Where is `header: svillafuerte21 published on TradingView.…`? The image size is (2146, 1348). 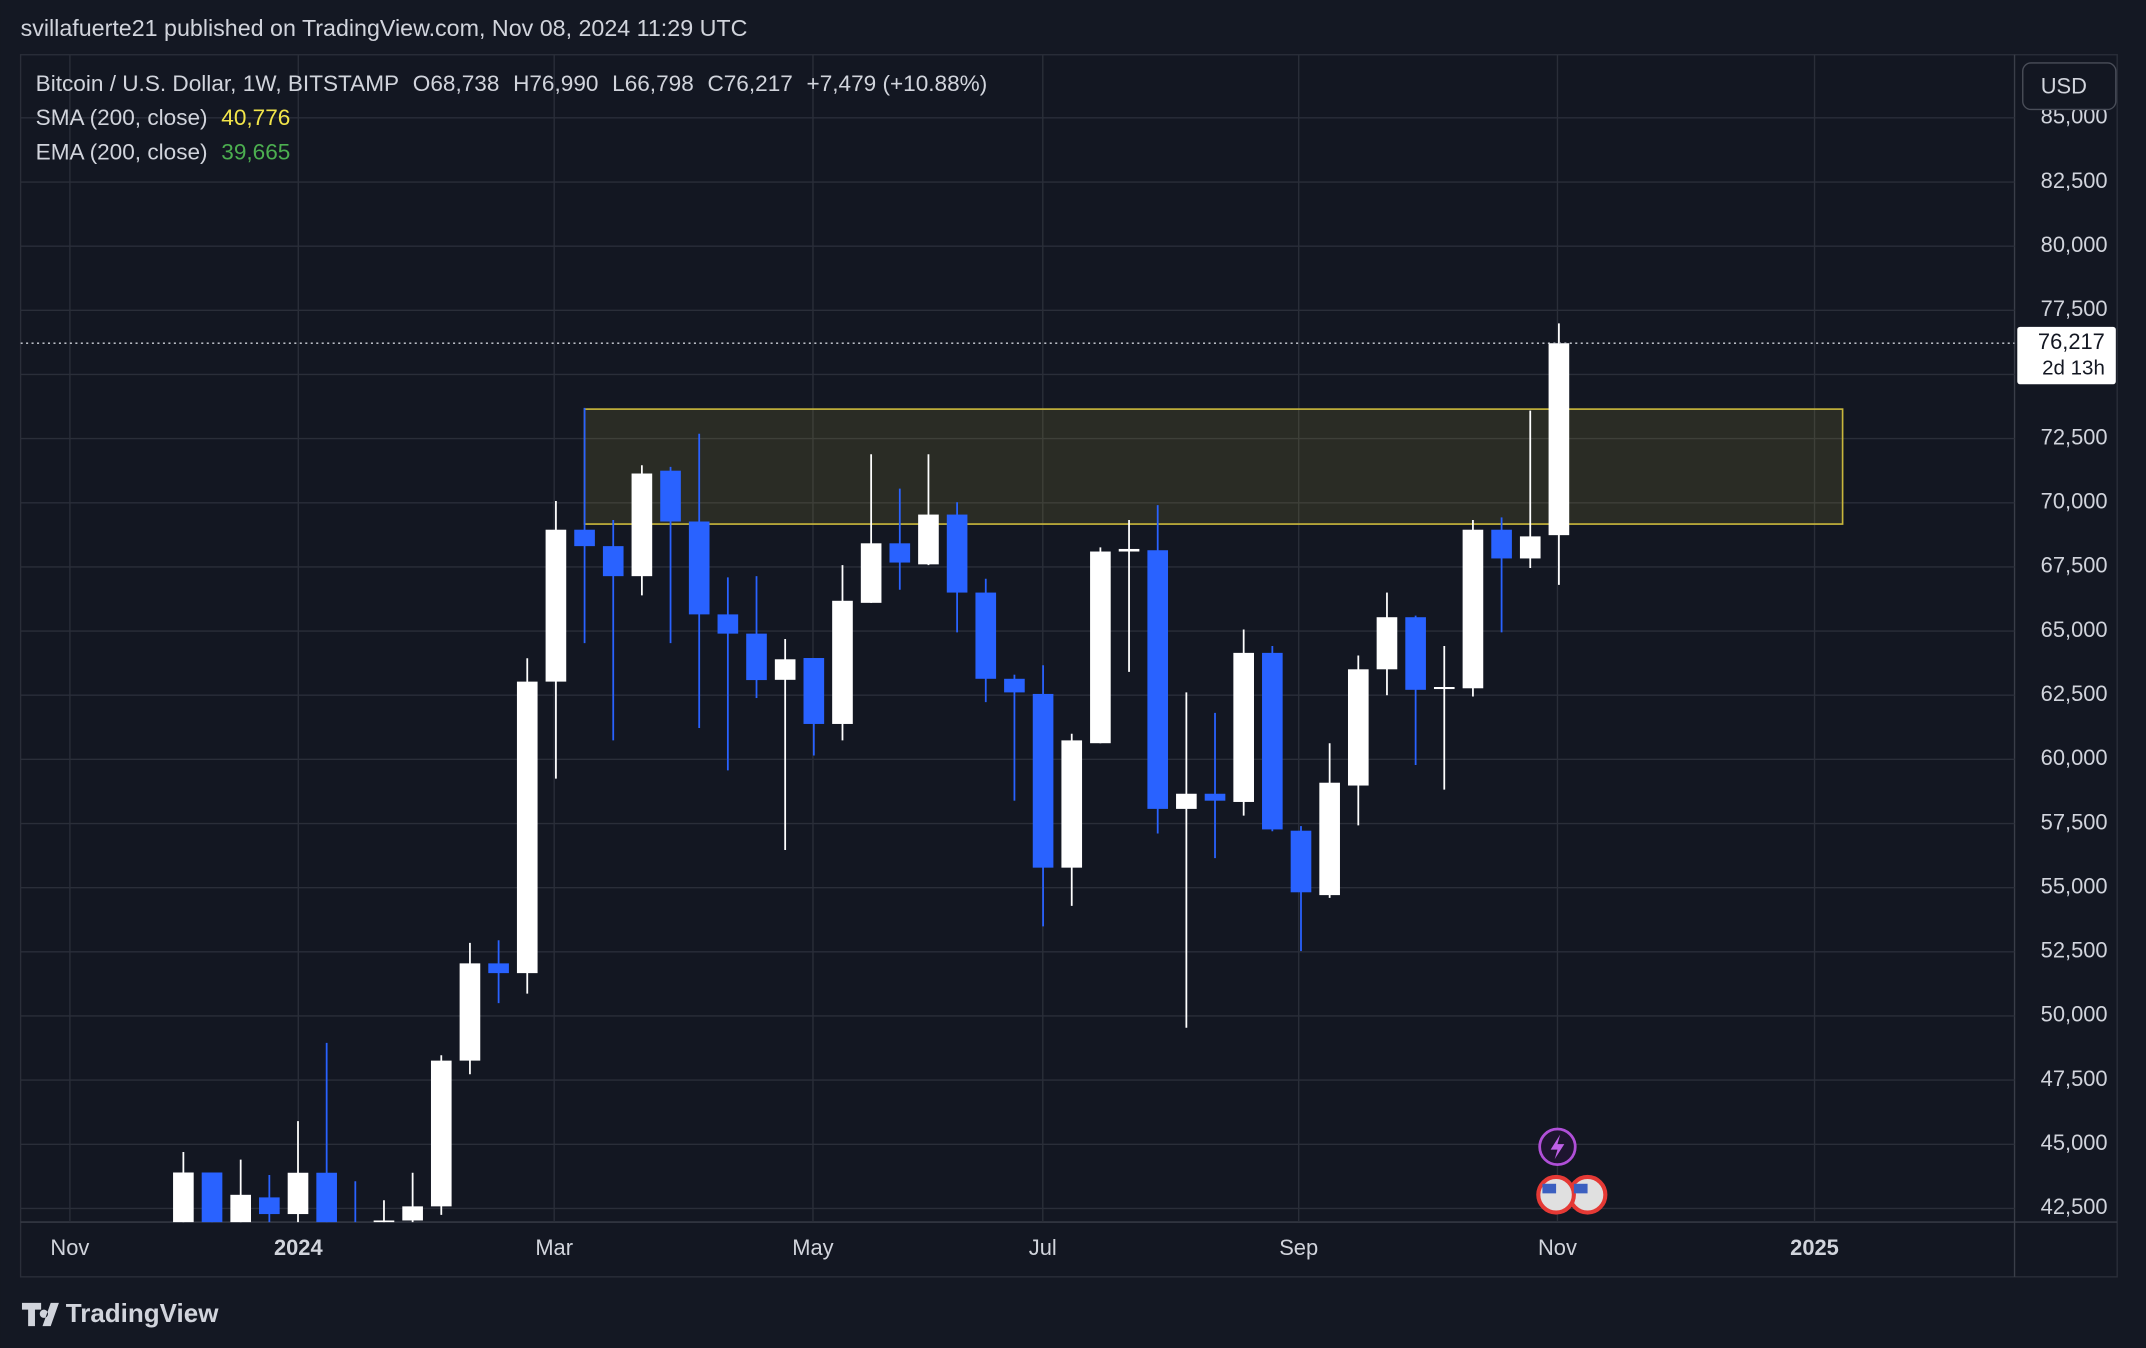
header: svillafuerte21 published on TradingView.… is located at coordinates (384, 28).